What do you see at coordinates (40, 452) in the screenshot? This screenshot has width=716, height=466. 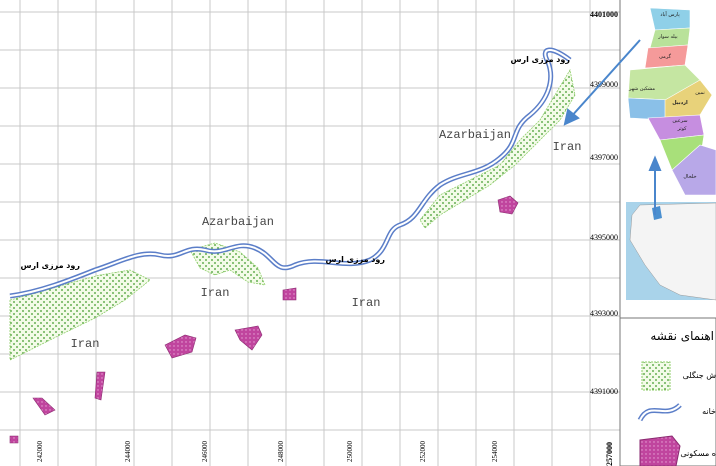 I see `x-coordinate: 242000` at bounding box center [40, 452].